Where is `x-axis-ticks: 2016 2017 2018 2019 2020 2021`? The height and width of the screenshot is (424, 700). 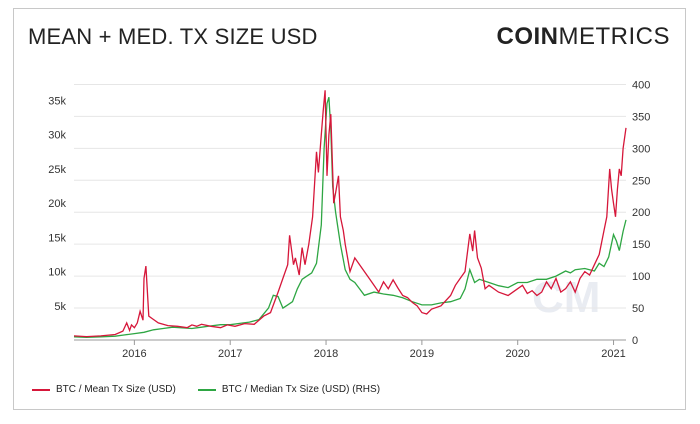 x-axis-ticks: 2016 2017 2018 2019 2020 2021 is located at coordinates (374, 350).